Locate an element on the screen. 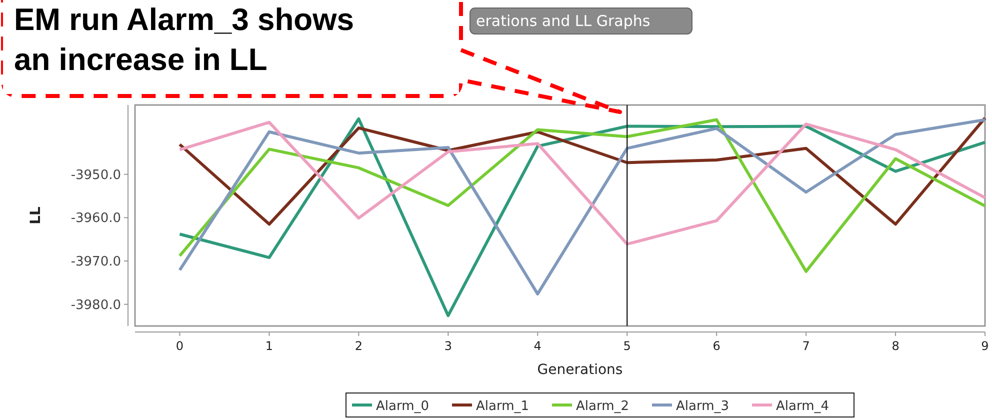  y-tick-label: -3960.0 is located at coordinates (95, 218).